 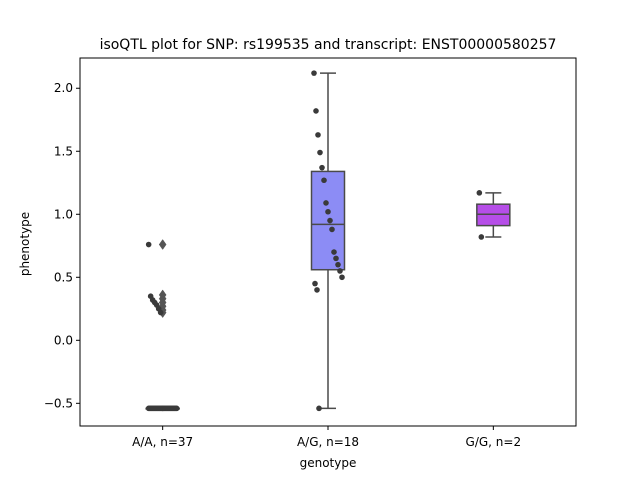 I want to click on x-axis-label: genotype, so click(x=328, y=463).